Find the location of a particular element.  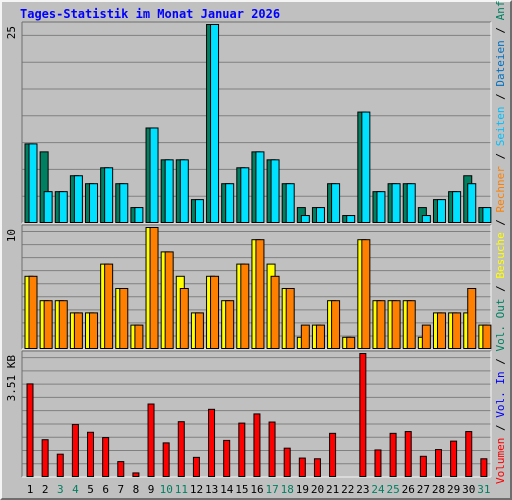

x-tick-label-5: 5 is located at coordinates (90, 489).